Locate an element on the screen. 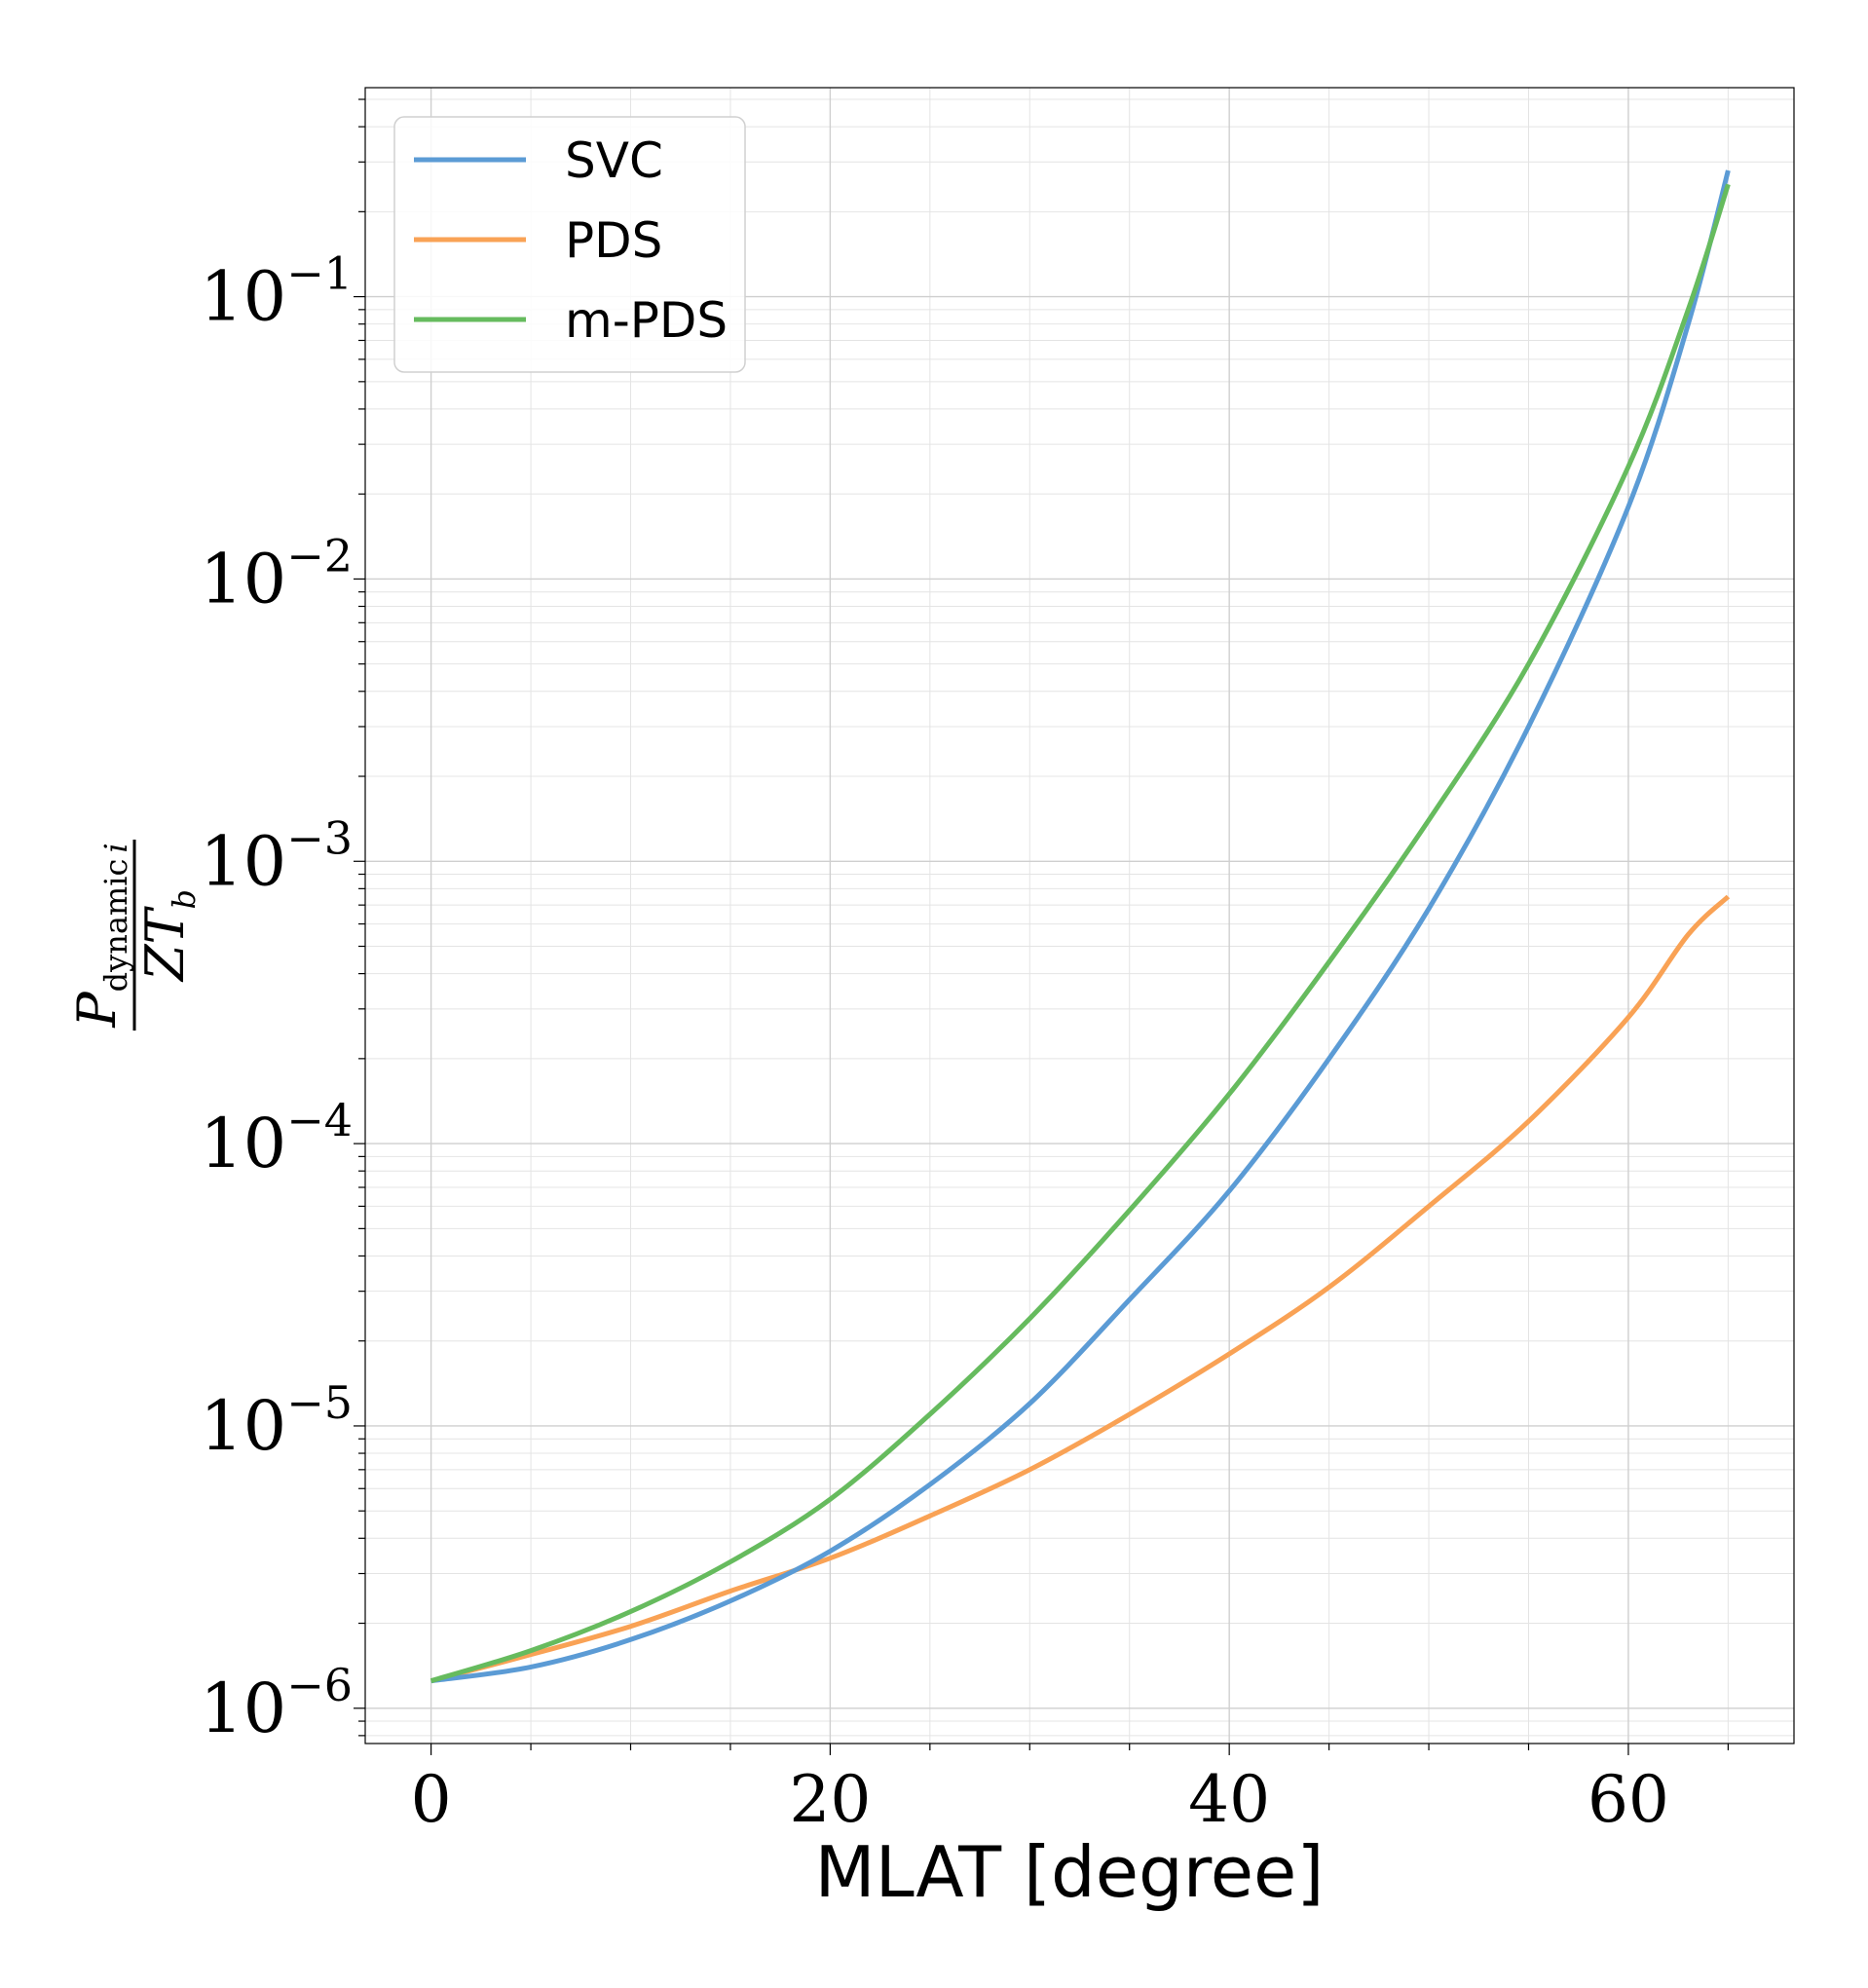 This screenshot has height=1988, width=1868. y-tick-label: 10⁻³ is located at coordinates (276, 856).